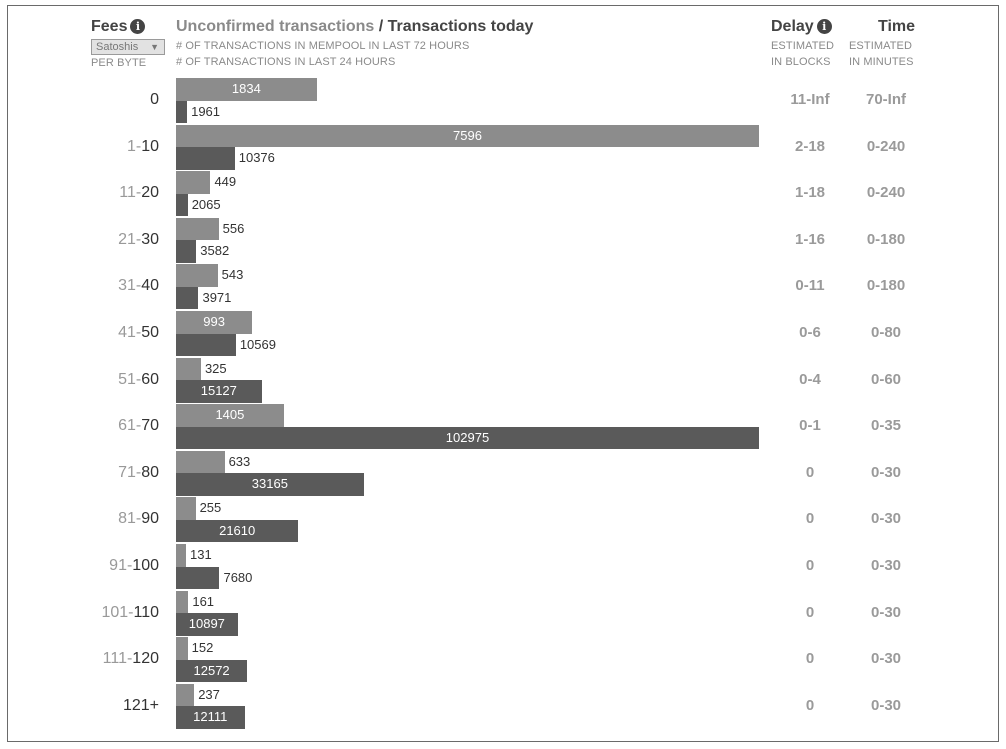  Describe the element at coordinates (886, 379) in the screenshot. I see `time-value: 0-60` at that location.